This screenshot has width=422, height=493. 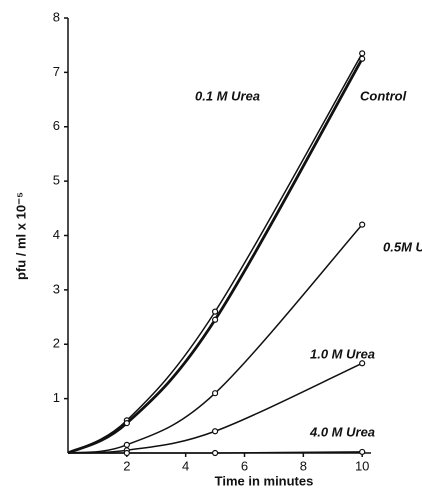 I want to click on y-tick-label: 2, so click(x=56, y=343).